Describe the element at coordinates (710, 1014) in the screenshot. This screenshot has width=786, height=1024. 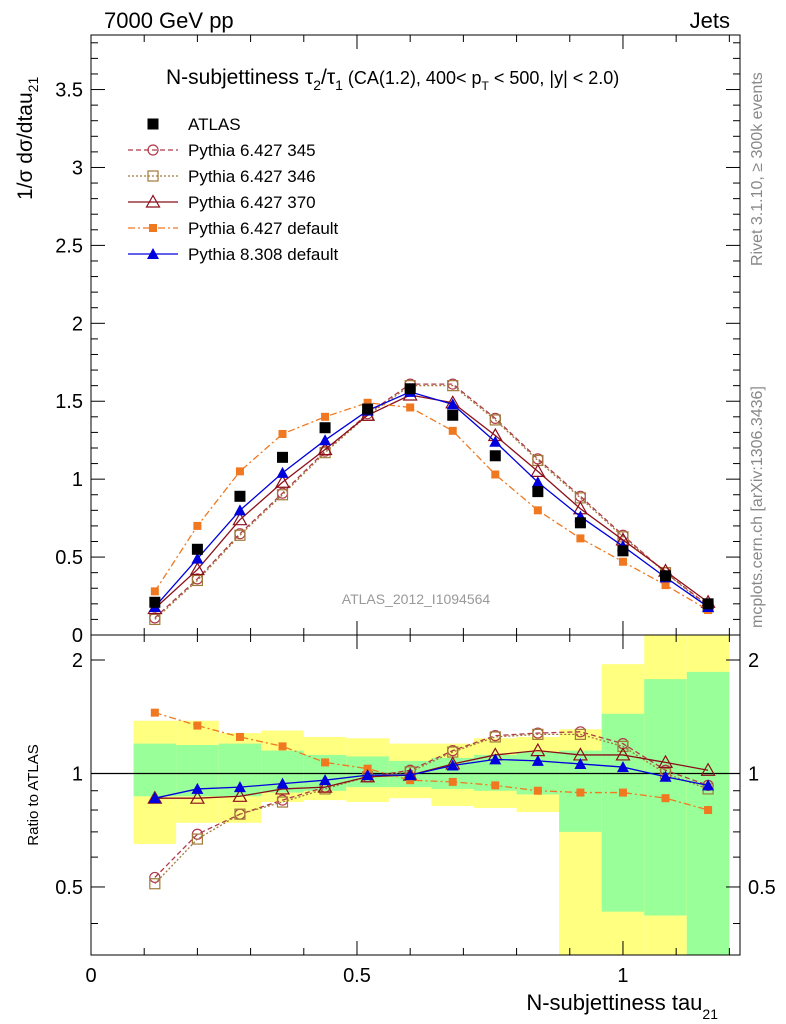
I see `x-axis-label-sub: 21` at that location.